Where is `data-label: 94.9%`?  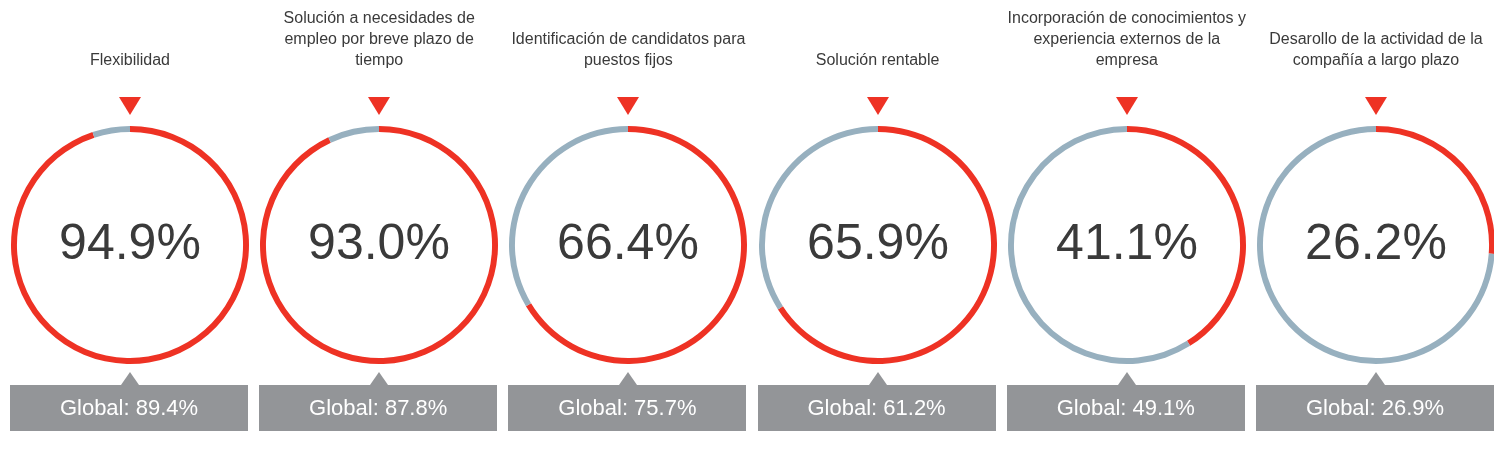 data-label: 94.9% is located at coordinates (130, 241).